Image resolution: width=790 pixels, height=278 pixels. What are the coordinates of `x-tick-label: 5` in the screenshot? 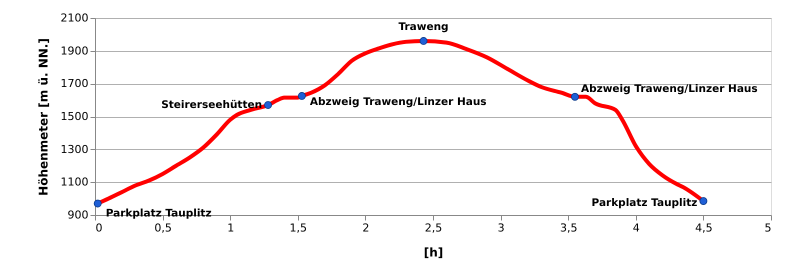 It's located at (768, 228).